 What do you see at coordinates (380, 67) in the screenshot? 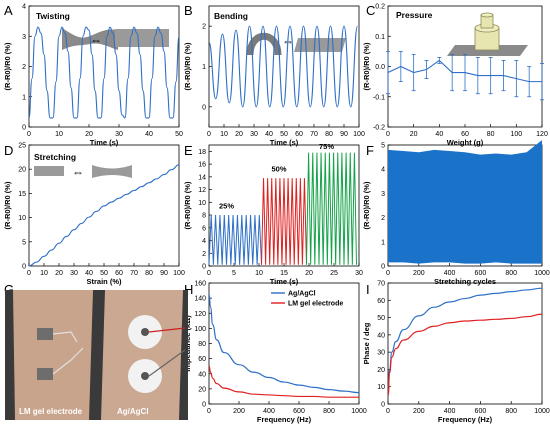
I see `y-tick-label: 0.0` at bounding box center [380, 67].